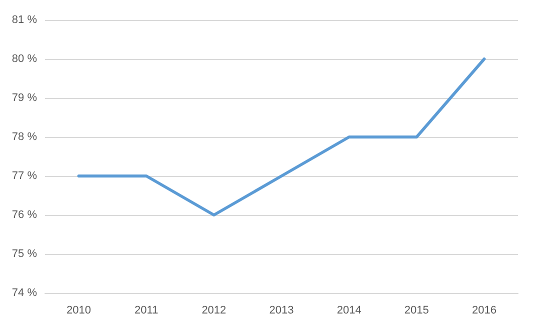  I want to click on x-tick-label: 2010, so click(79, 310).